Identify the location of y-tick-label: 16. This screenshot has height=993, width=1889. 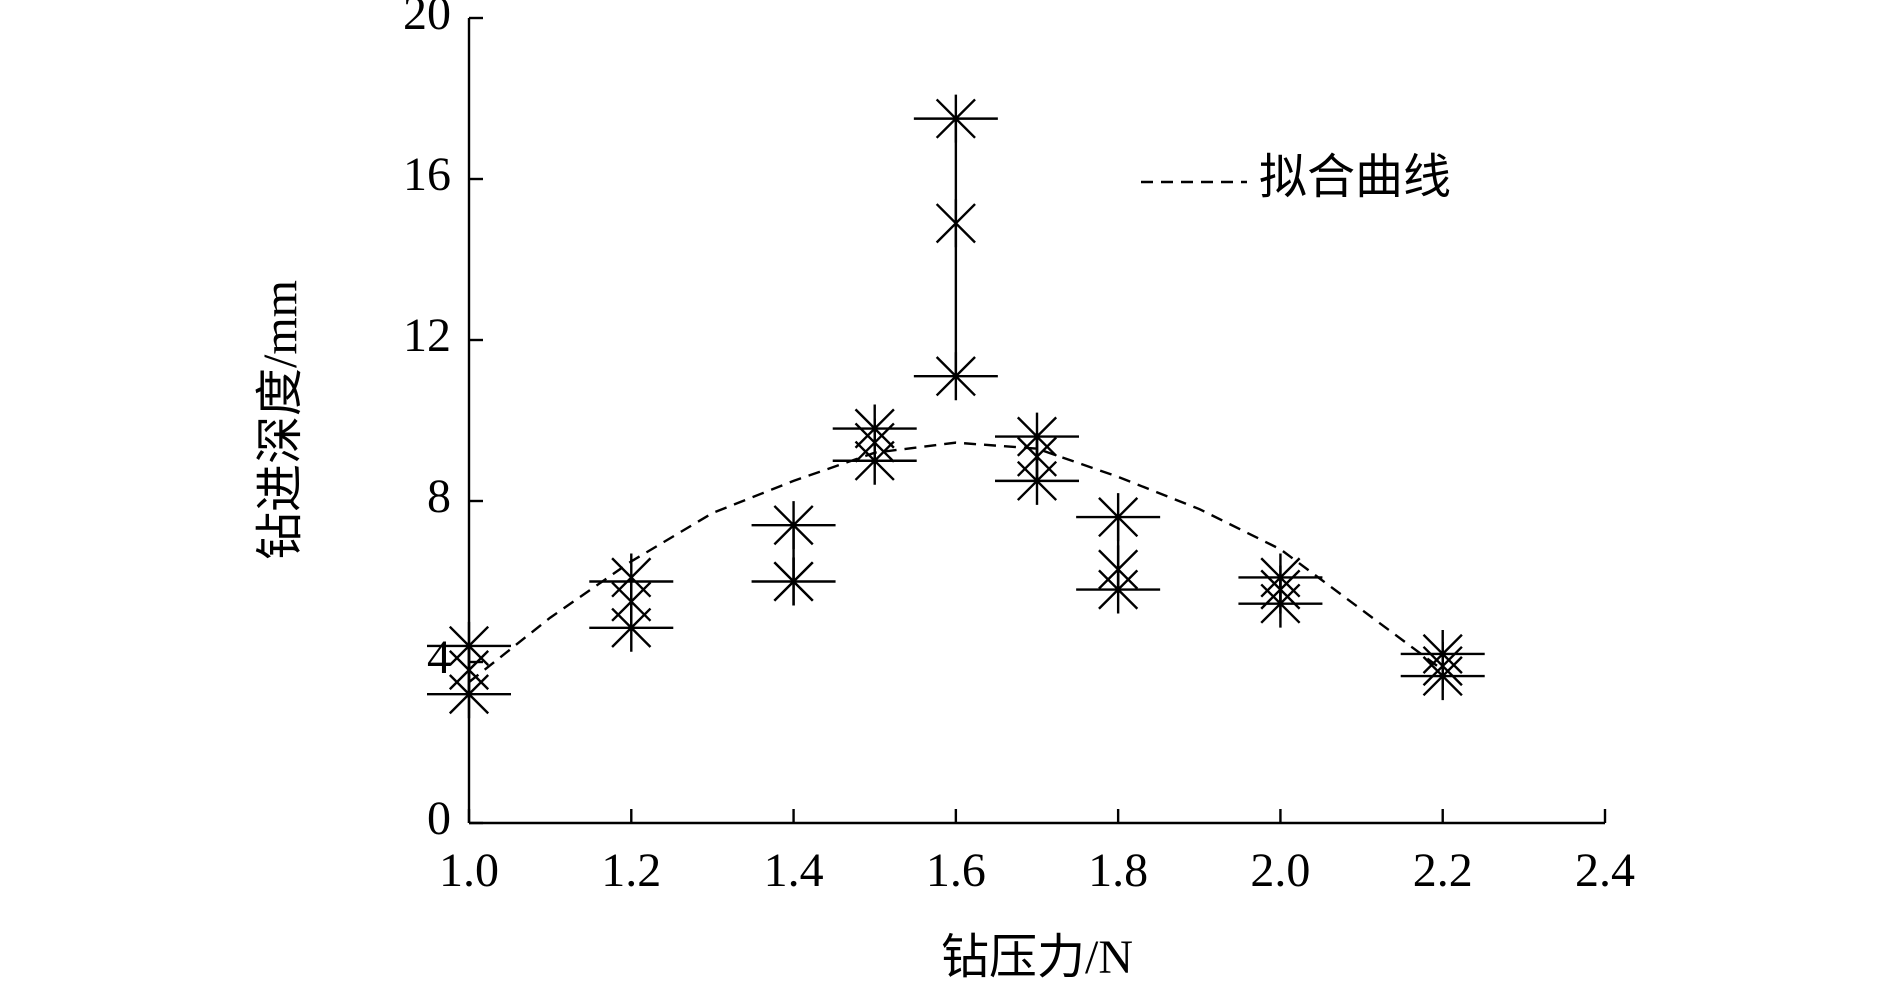
(427, 174).